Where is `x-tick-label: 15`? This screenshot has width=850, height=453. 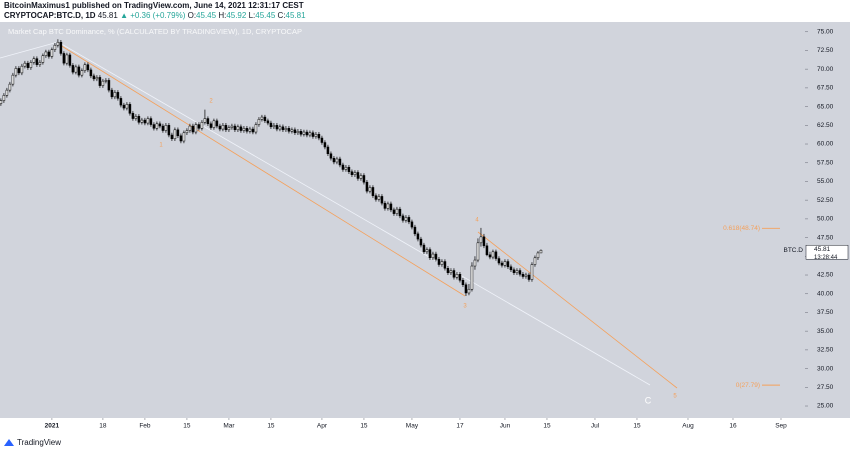 x-tick-label: 15 is located at coordinates (637, 426).